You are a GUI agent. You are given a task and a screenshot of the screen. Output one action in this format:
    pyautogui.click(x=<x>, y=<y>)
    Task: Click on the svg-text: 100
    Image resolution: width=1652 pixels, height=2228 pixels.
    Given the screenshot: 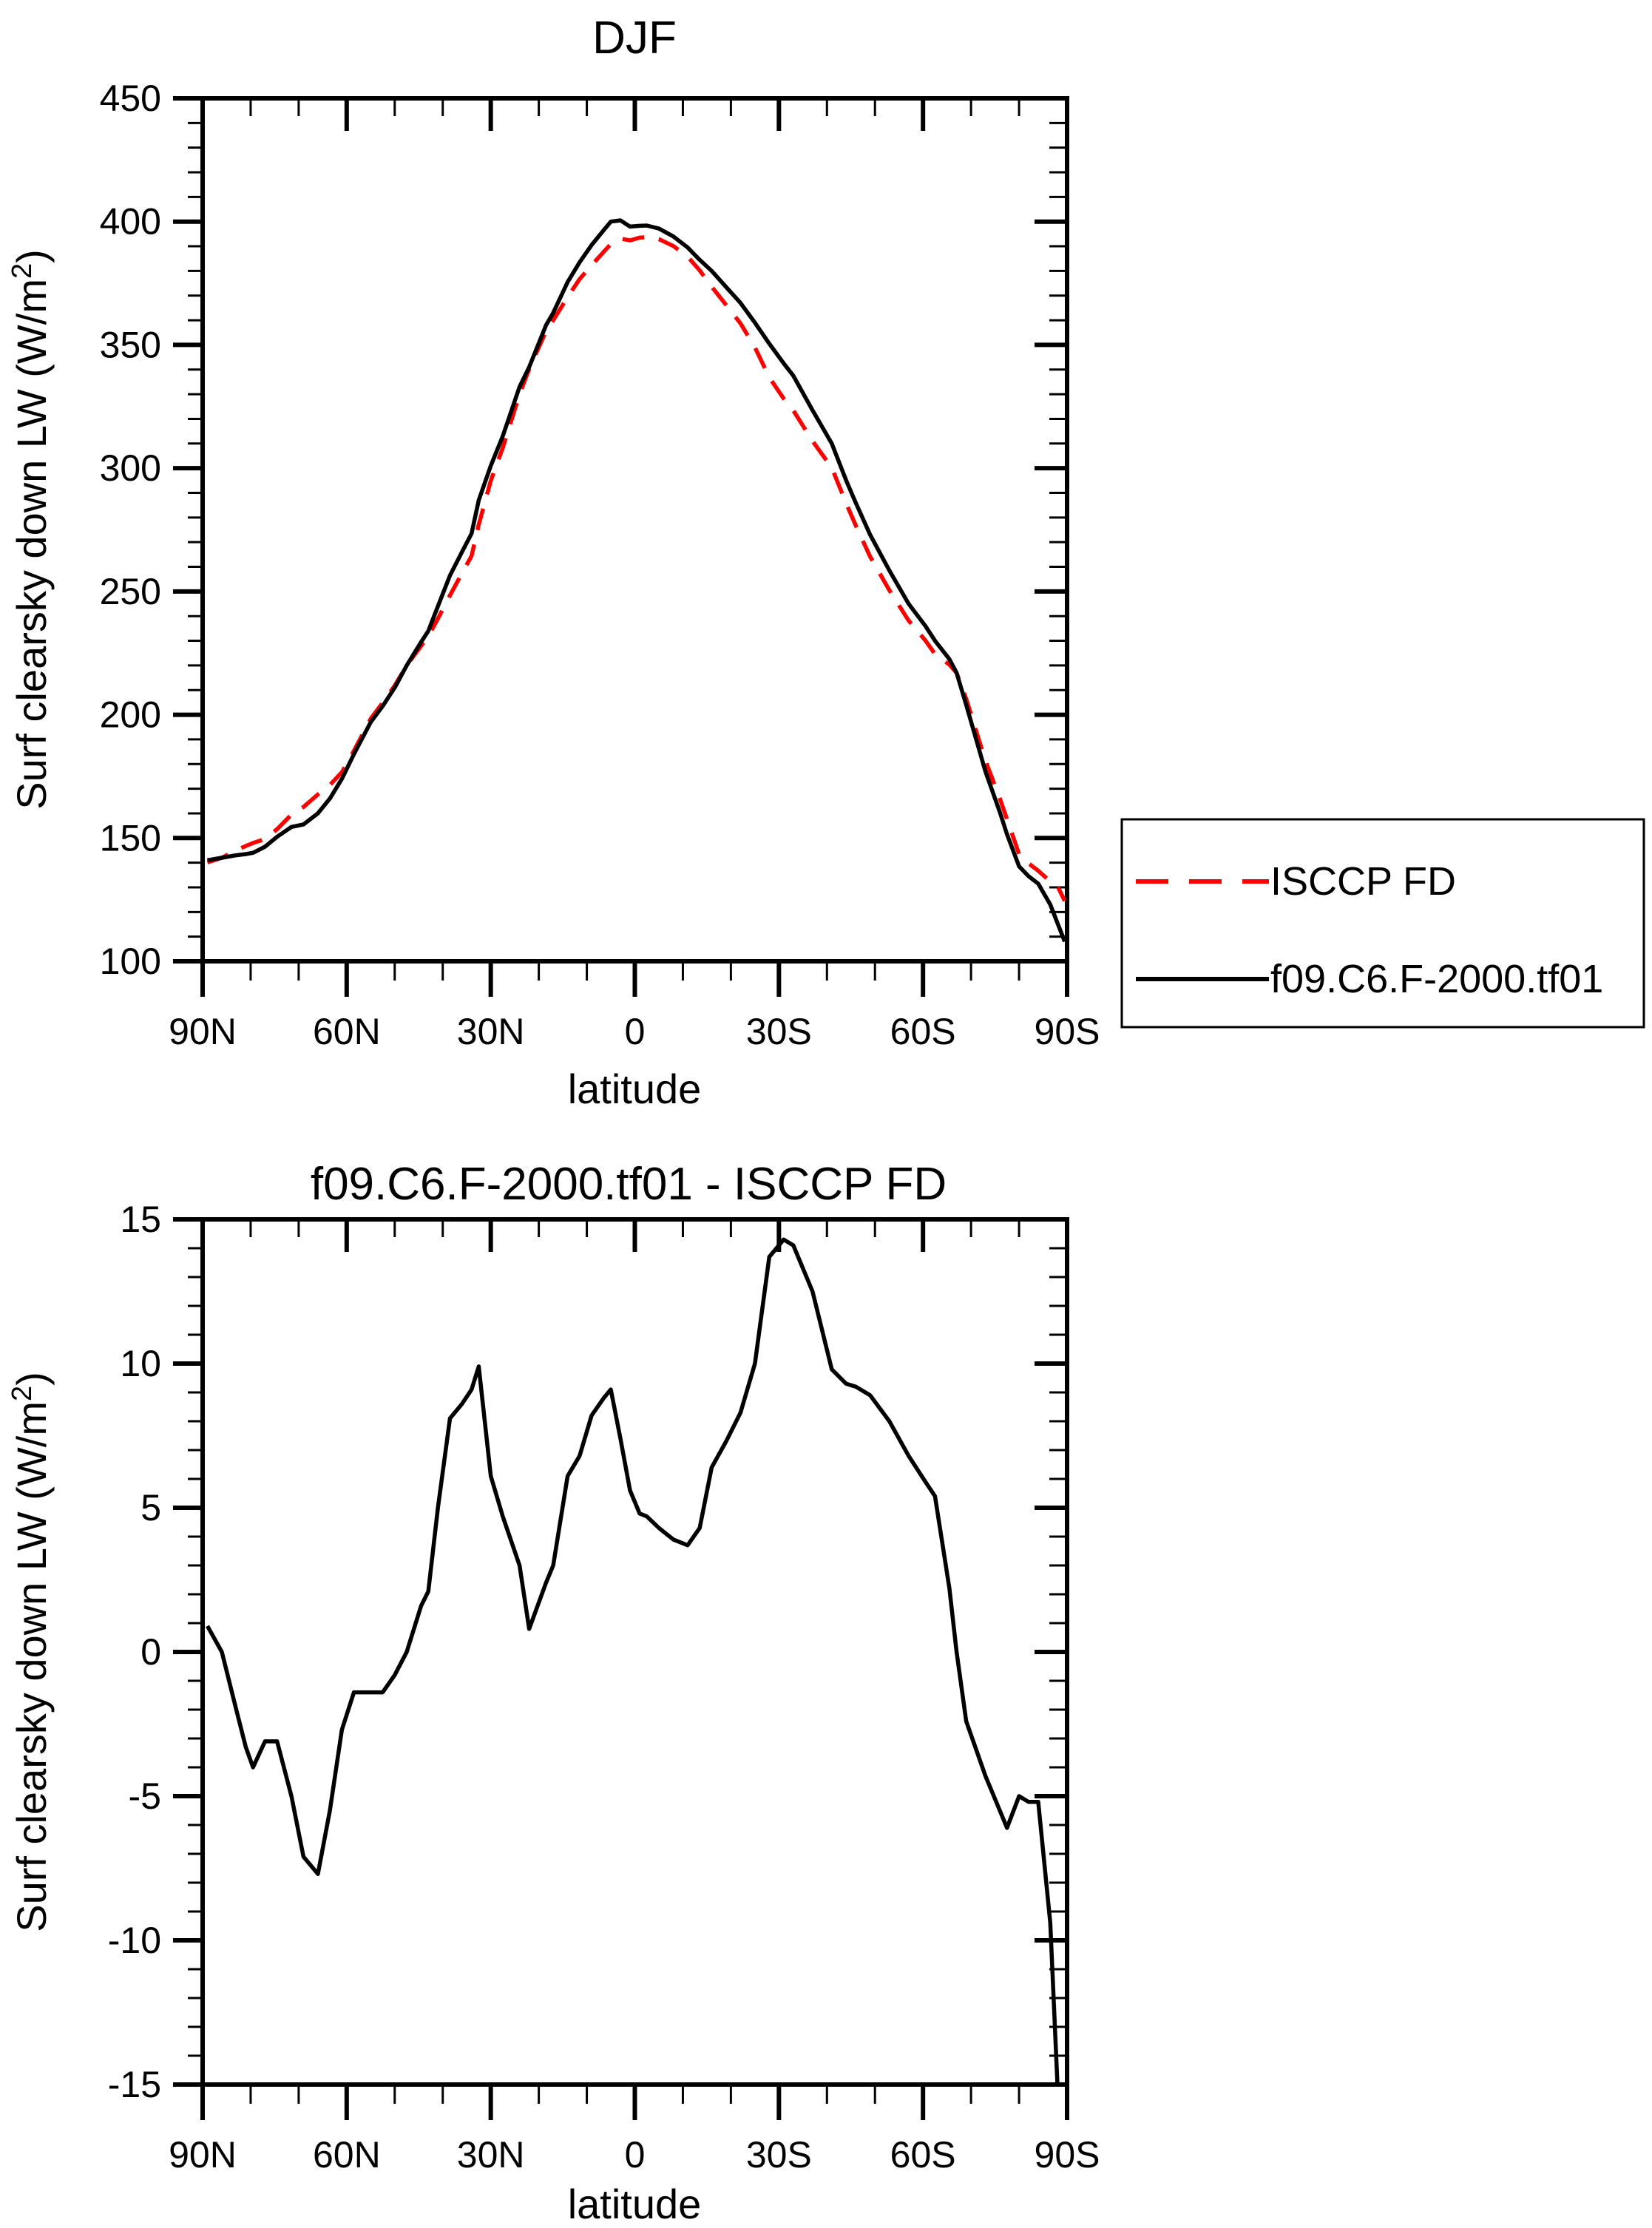 What is the action you would take?
    pyautogui.click(x=130, y=961)
    